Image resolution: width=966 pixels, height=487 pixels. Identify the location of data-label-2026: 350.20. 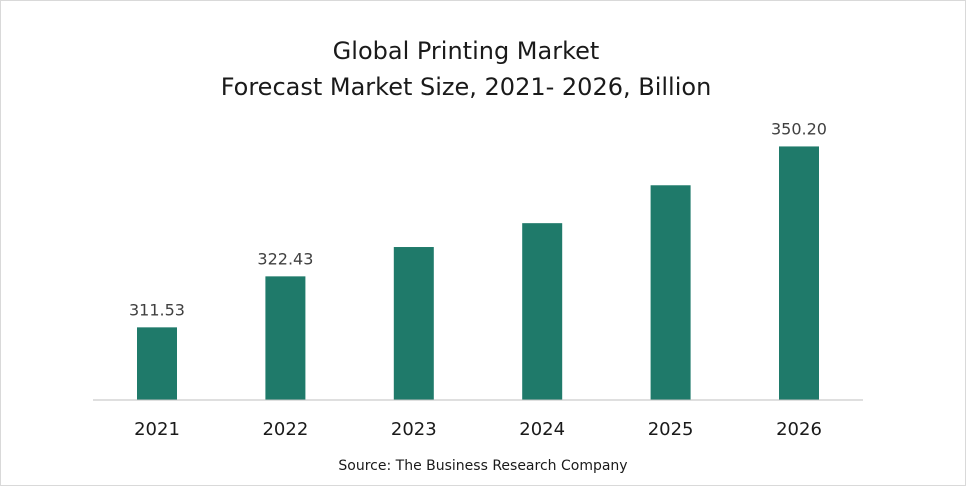
(799, 128).